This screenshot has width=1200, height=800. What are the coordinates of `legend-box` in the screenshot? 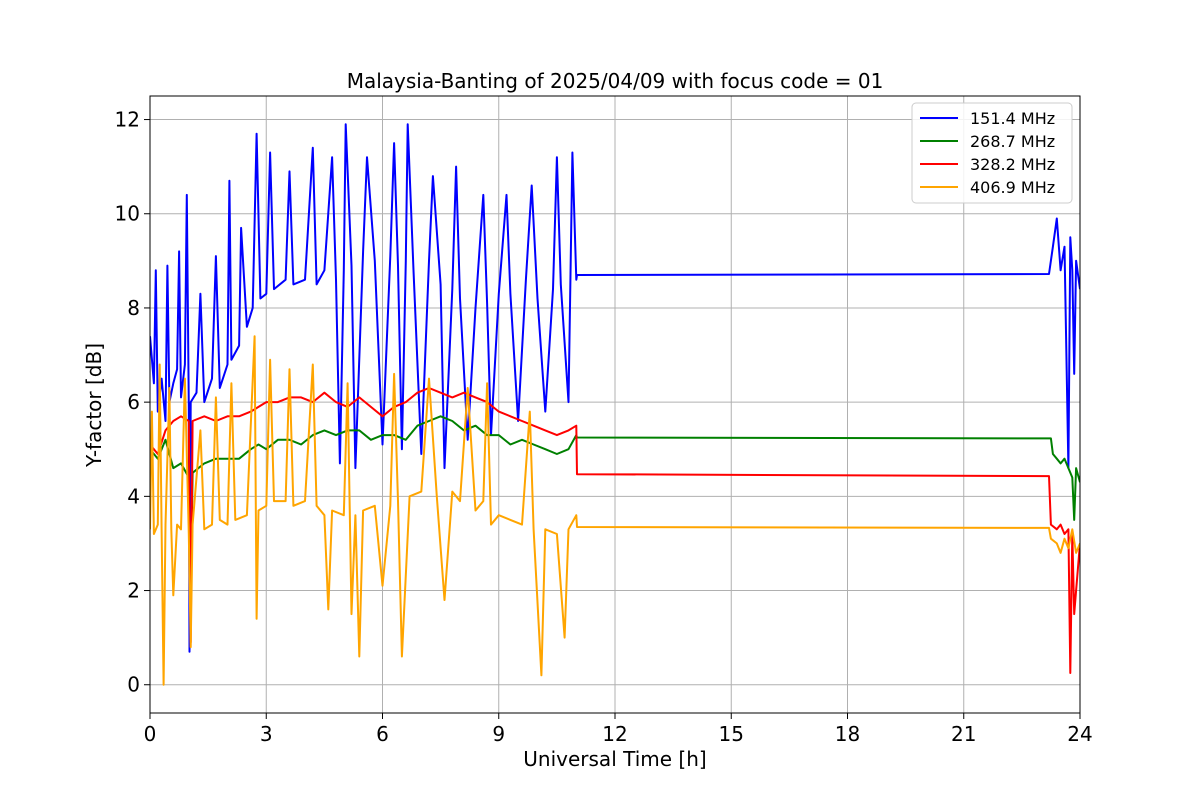 It's located at (992, 153).